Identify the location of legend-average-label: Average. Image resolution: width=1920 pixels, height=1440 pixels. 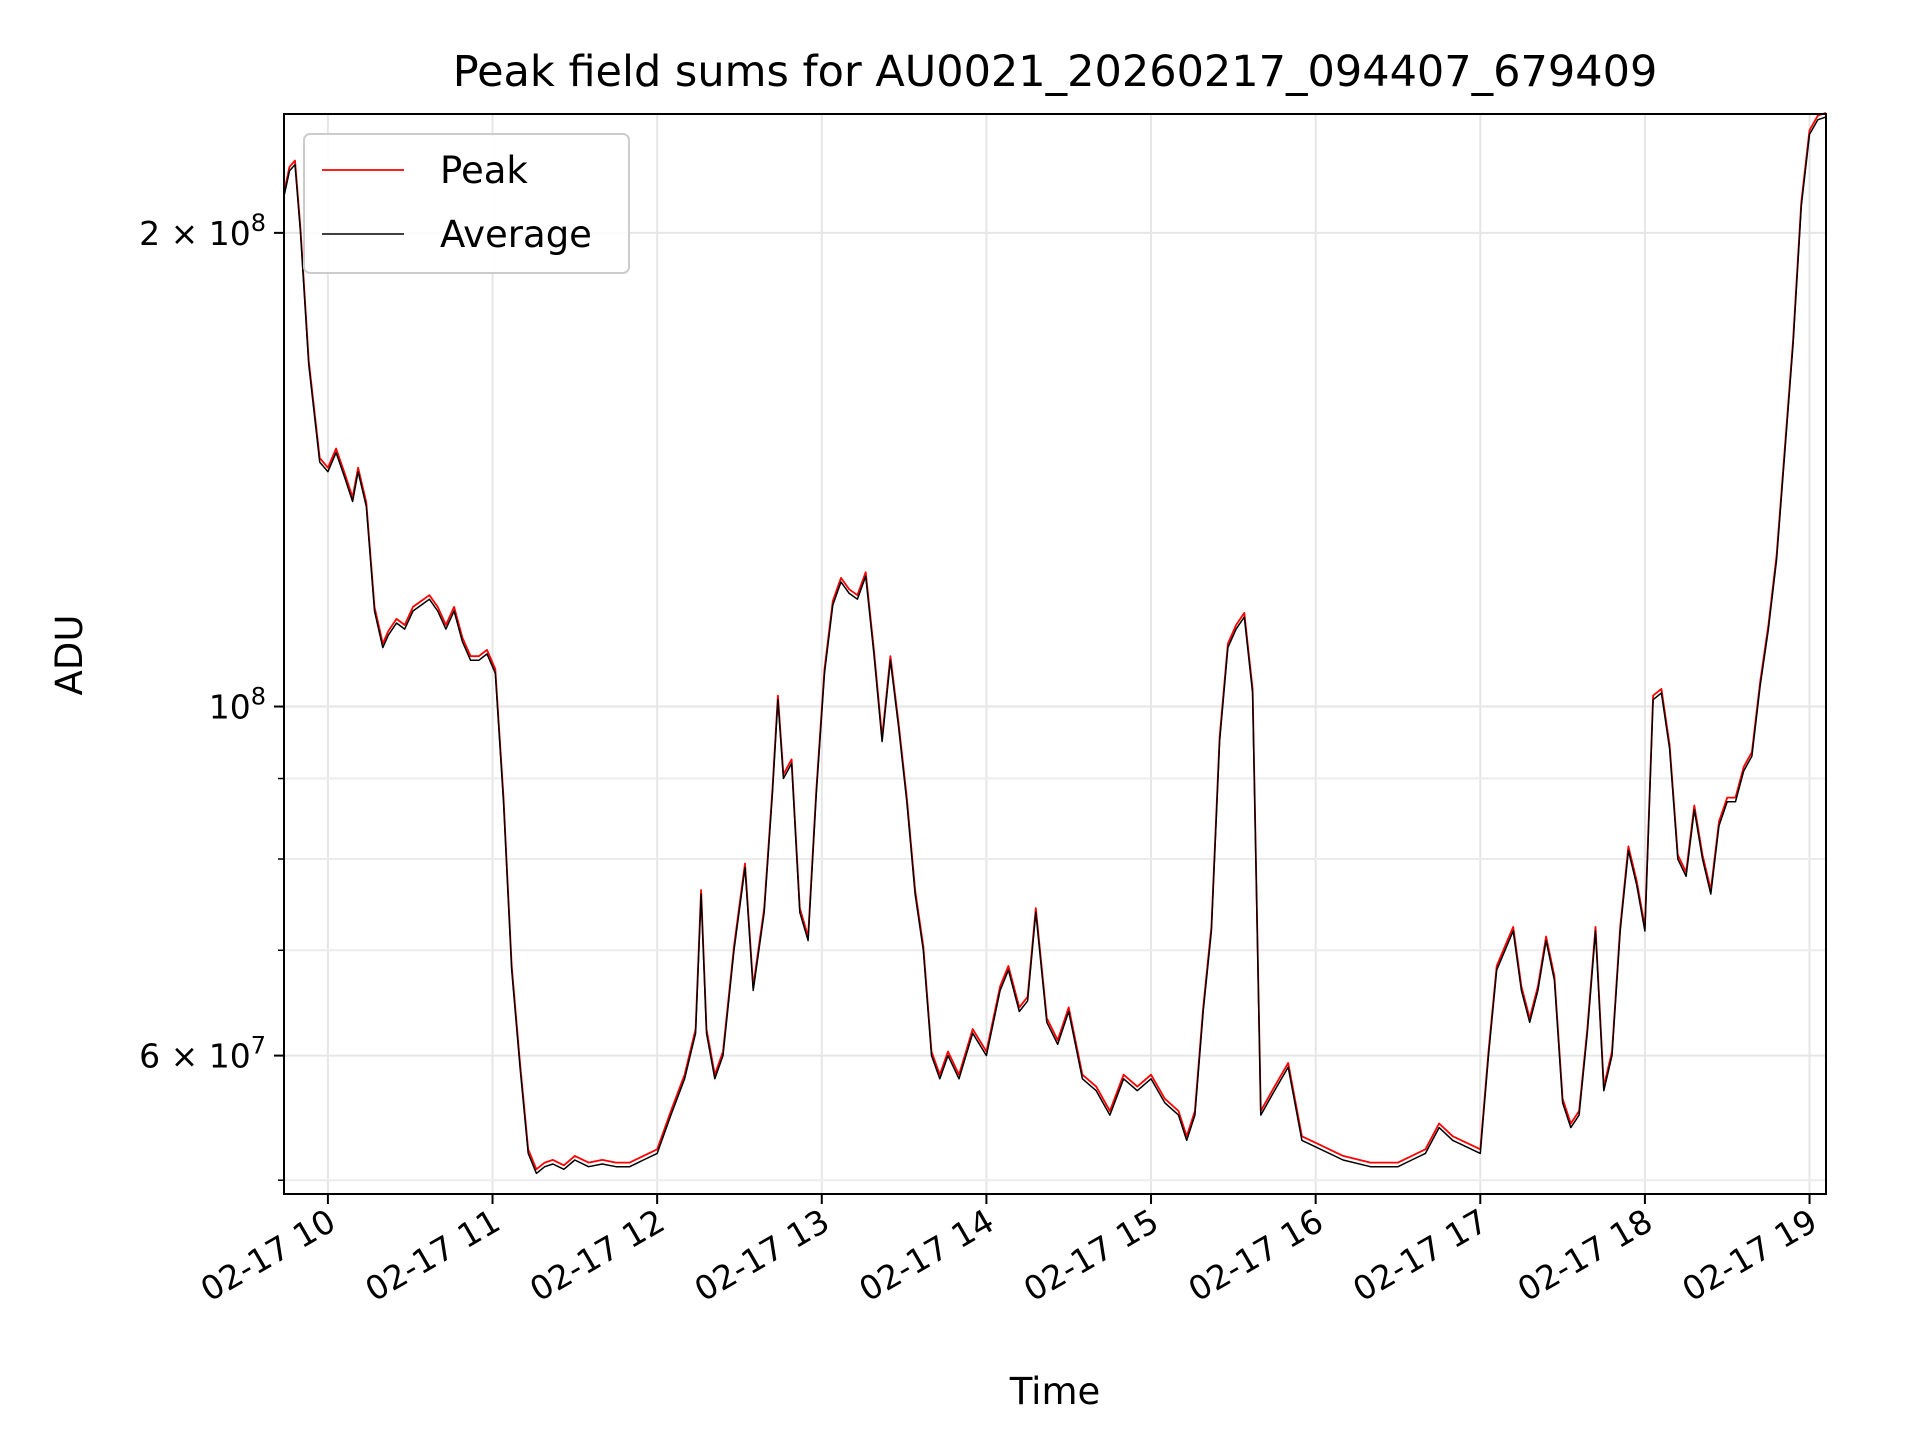
(516, 234).